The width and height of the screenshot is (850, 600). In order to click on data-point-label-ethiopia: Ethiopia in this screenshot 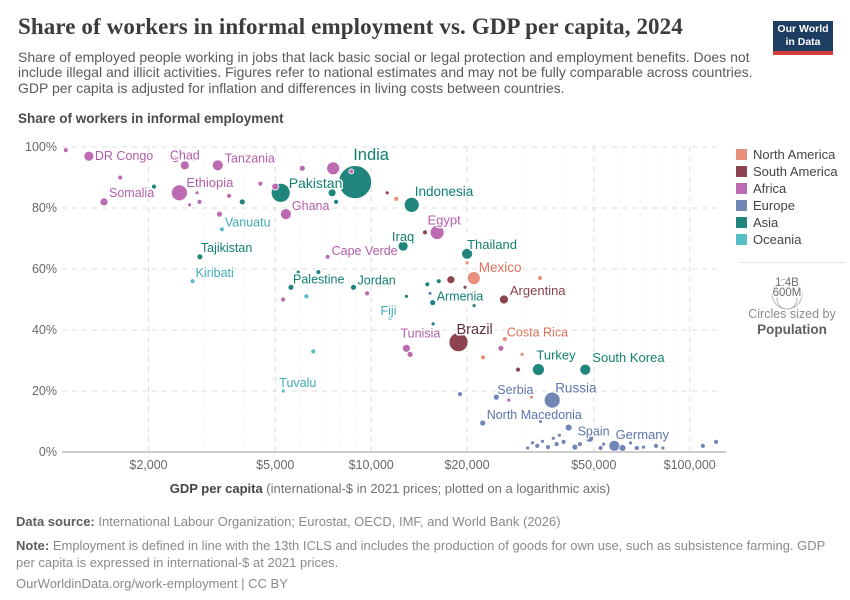, I will do `click(210, 182)`.